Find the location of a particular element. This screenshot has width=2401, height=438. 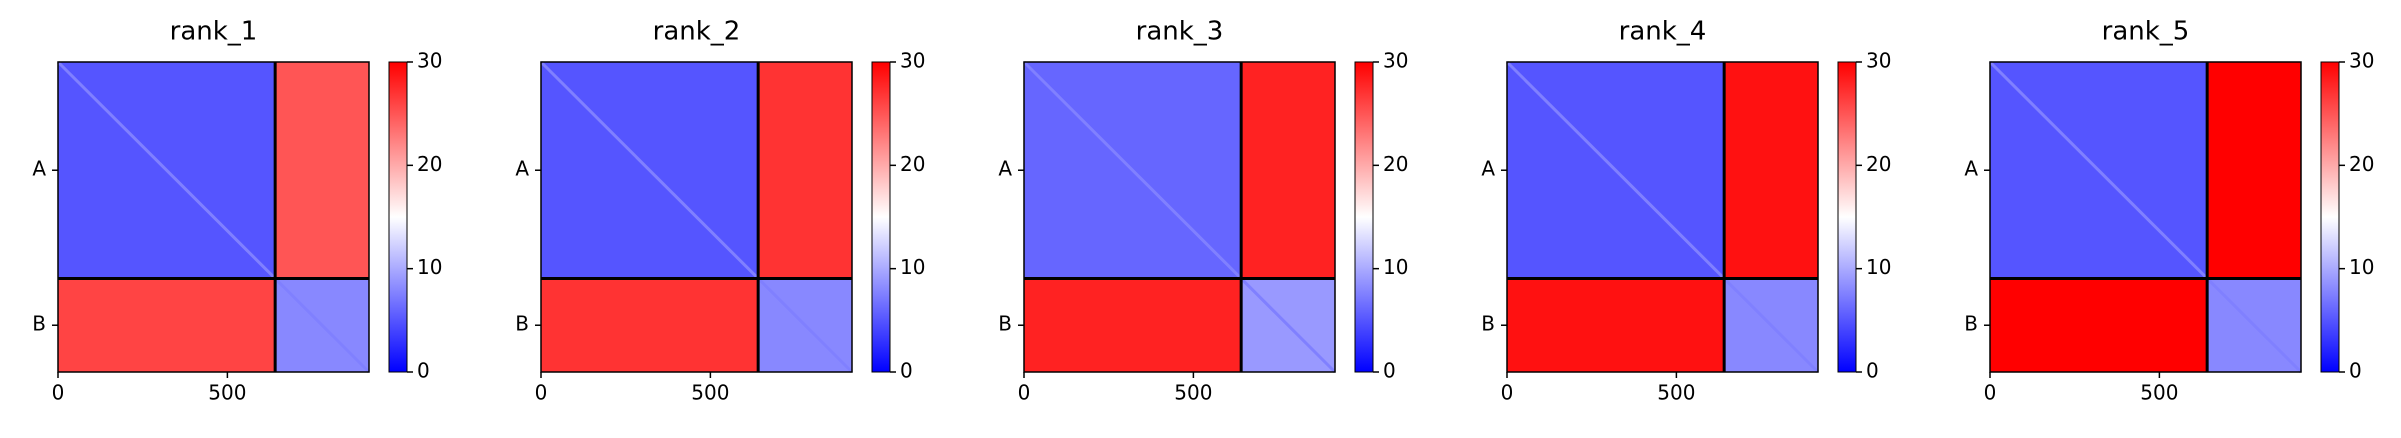

panel-title: rank_2 is located at coordinates (697, 32).